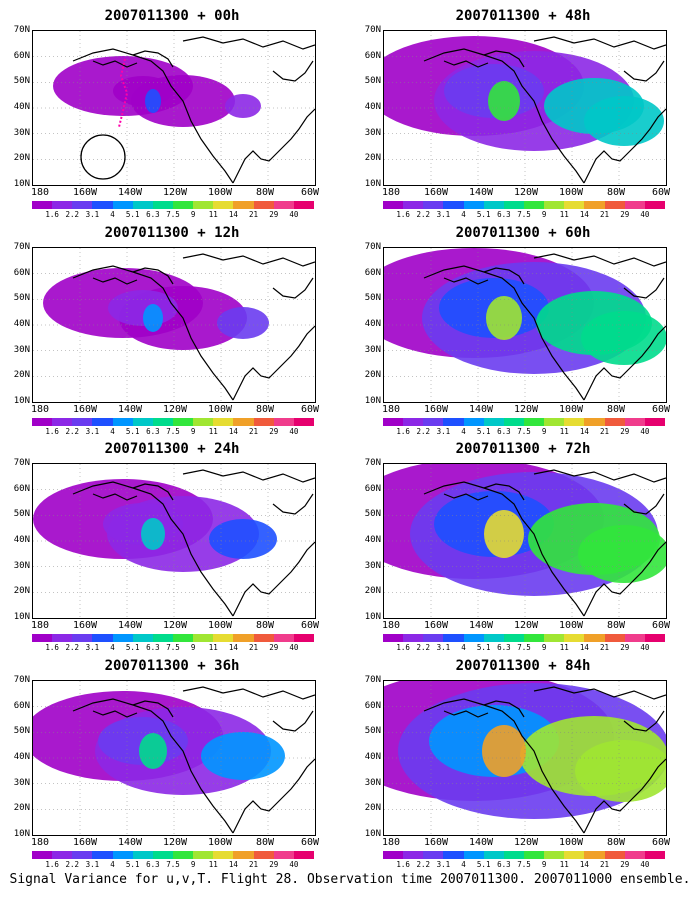 Image resolution: width=700 pixels, height=900 pixels. Describe the element at coordinates (40, 409) in the screenshot. I see `lon-label: 180` at that location.